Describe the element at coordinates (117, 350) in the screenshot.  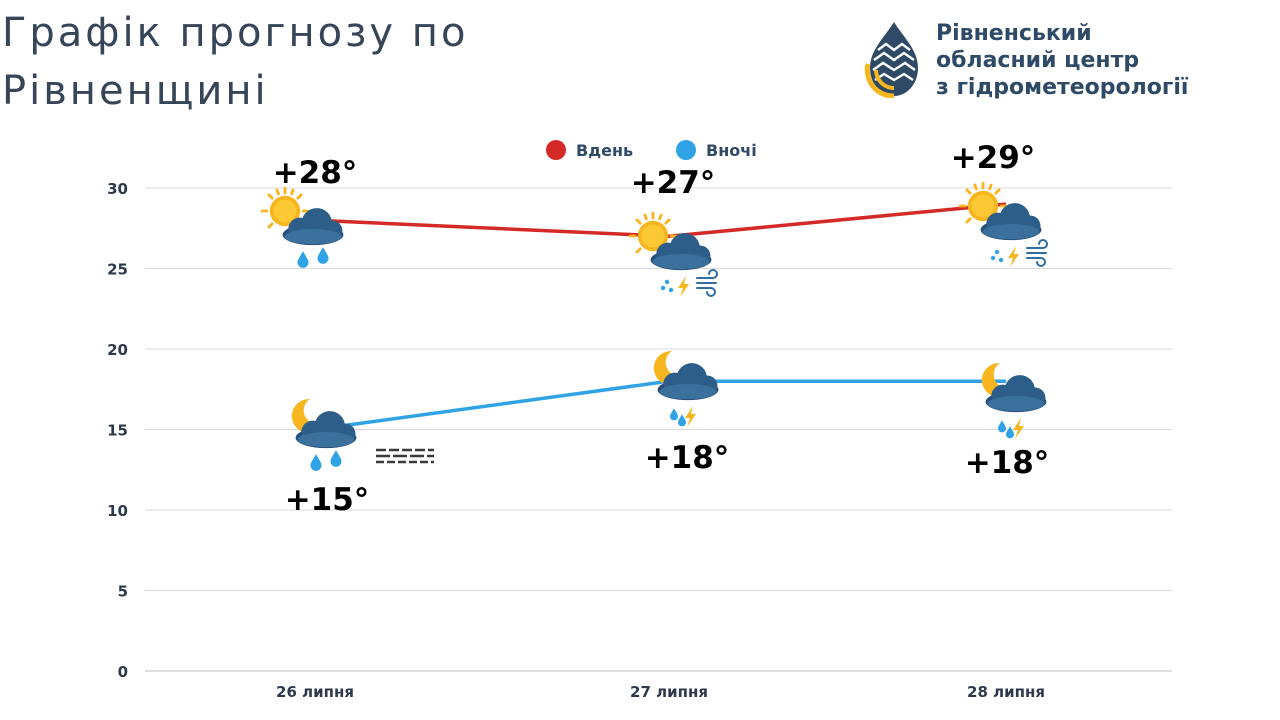
I see `y-tick-label: 20` at that location.